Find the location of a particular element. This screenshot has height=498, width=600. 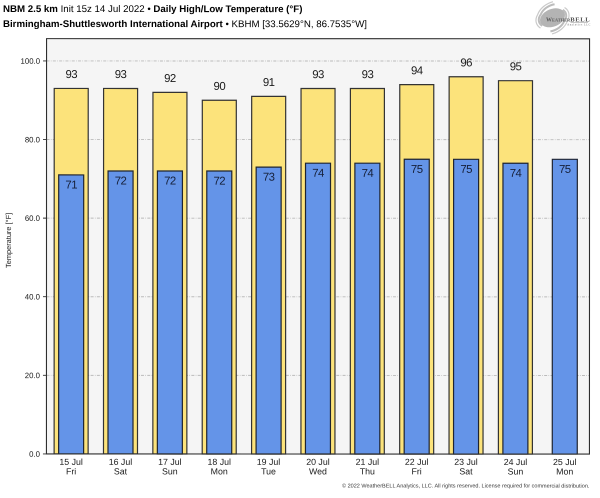

svg-text: 91 is located at coordinates (269, 83).